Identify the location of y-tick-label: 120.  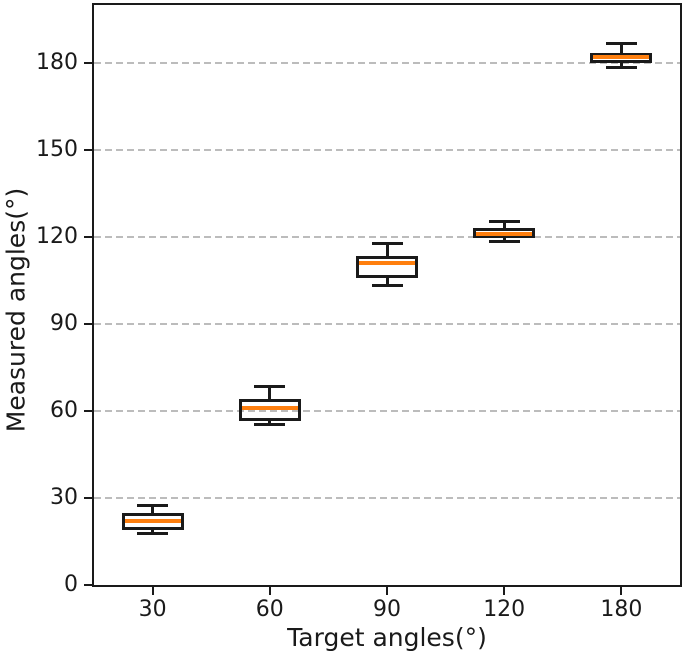
(57, 236).